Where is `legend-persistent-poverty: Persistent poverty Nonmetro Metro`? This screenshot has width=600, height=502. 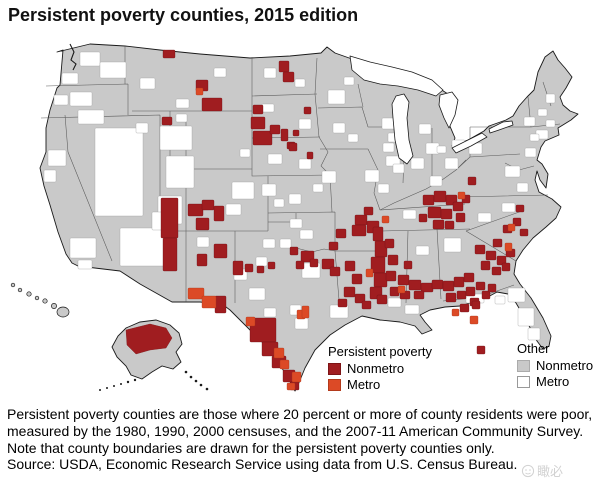 legend-persistent-poverty: Persistent poverty Nonmetro Metro is located at coordinates (380, 368).